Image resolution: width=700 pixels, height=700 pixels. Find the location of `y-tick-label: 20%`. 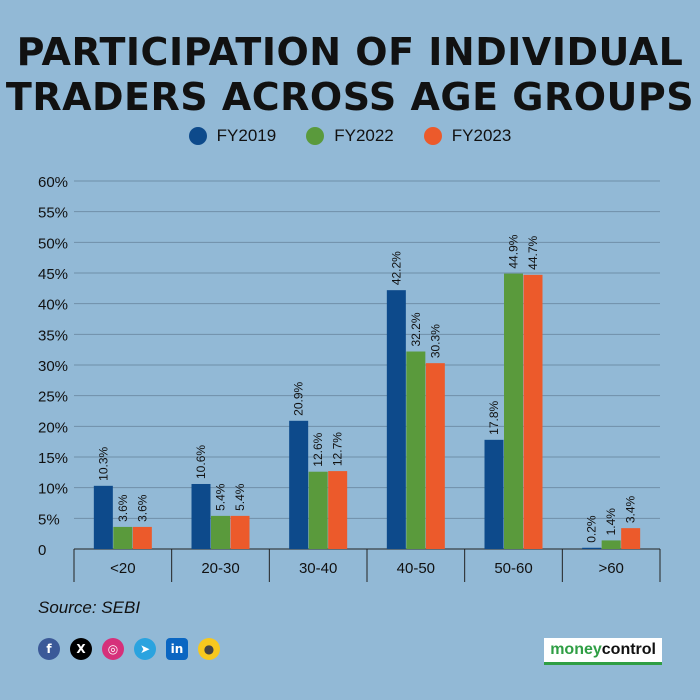

y-tick-label: 20% is located at coordinates (53, 427).